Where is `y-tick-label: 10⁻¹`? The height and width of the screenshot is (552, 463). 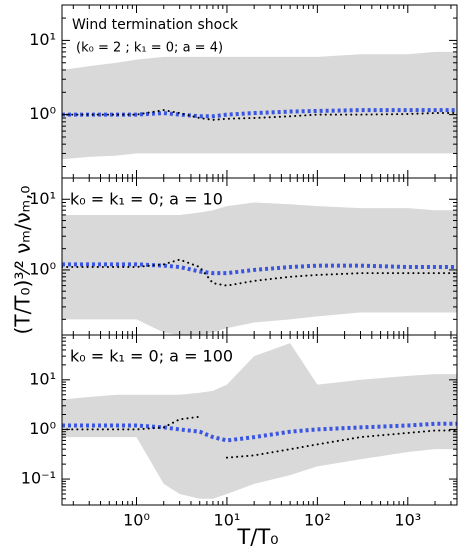
y-tick-label: 10⁻¹ is located at coordinates (38, 478).